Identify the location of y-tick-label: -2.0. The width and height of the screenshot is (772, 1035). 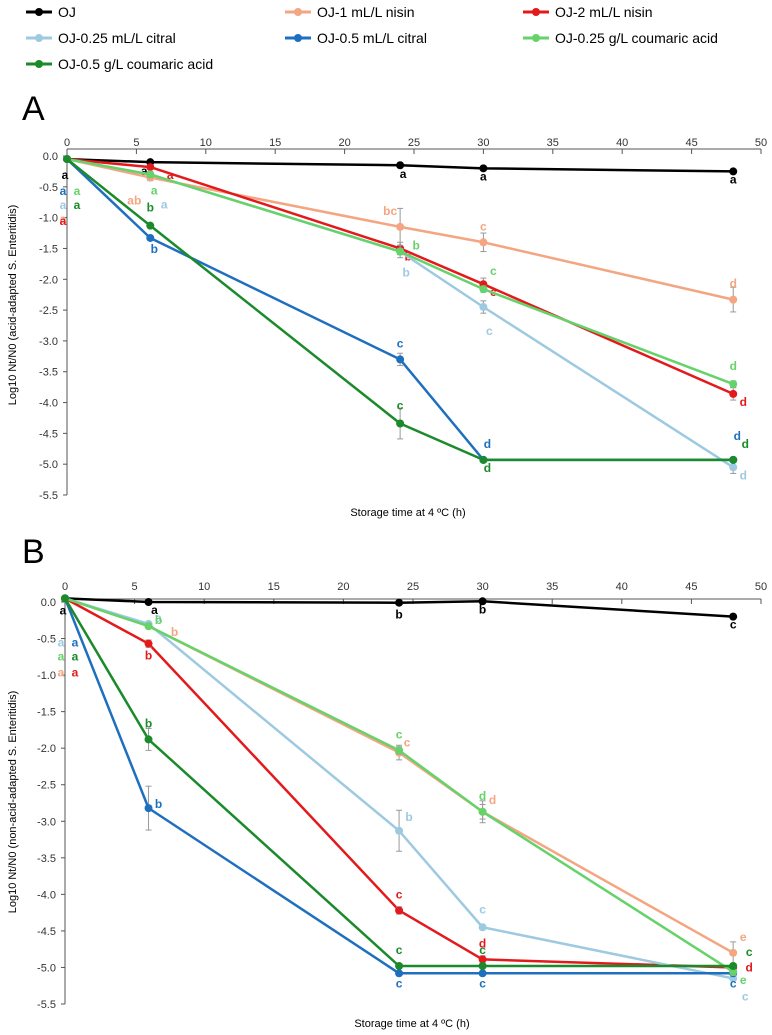
(46, 749).